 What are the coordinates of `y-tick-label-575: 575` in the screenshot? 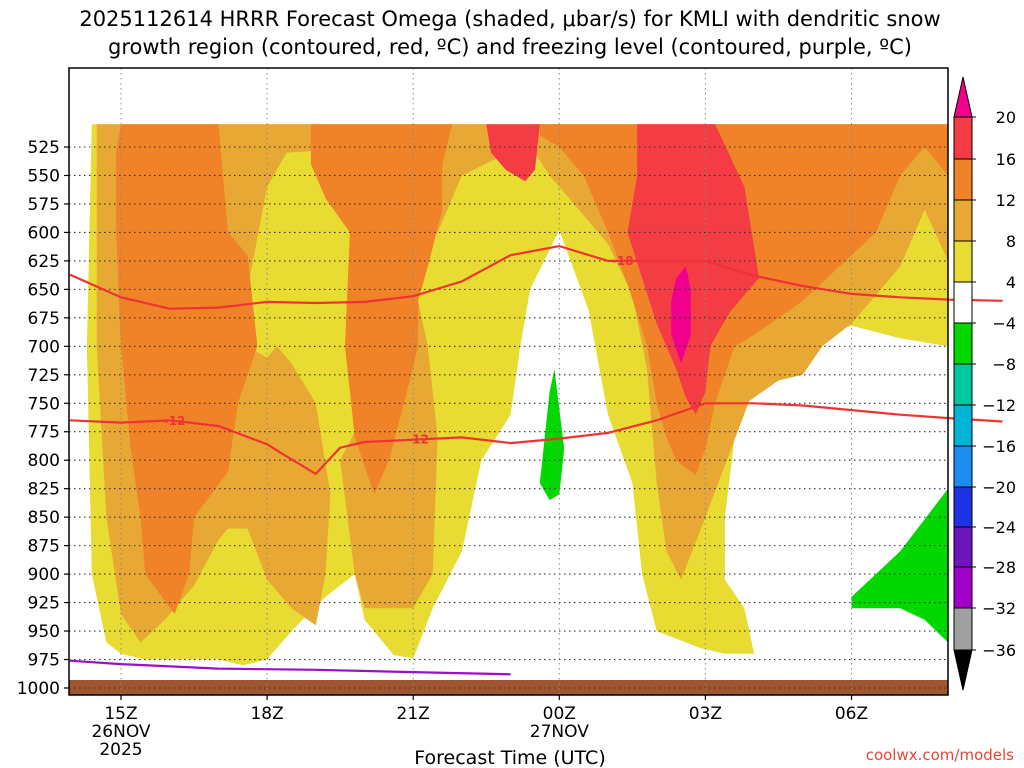 It's located at (44, 205).